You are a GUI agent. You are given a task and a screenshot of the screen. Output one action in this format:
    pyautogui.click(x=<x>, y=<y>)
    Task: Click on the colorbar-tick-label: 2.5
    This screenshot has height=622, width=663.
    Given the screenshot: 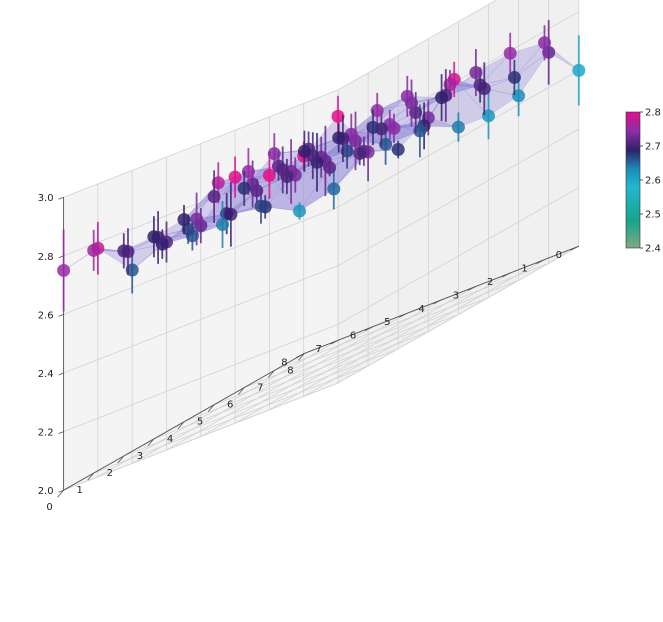 What is the action you would take?
    pyautogui.click(x=653, y=215)
    